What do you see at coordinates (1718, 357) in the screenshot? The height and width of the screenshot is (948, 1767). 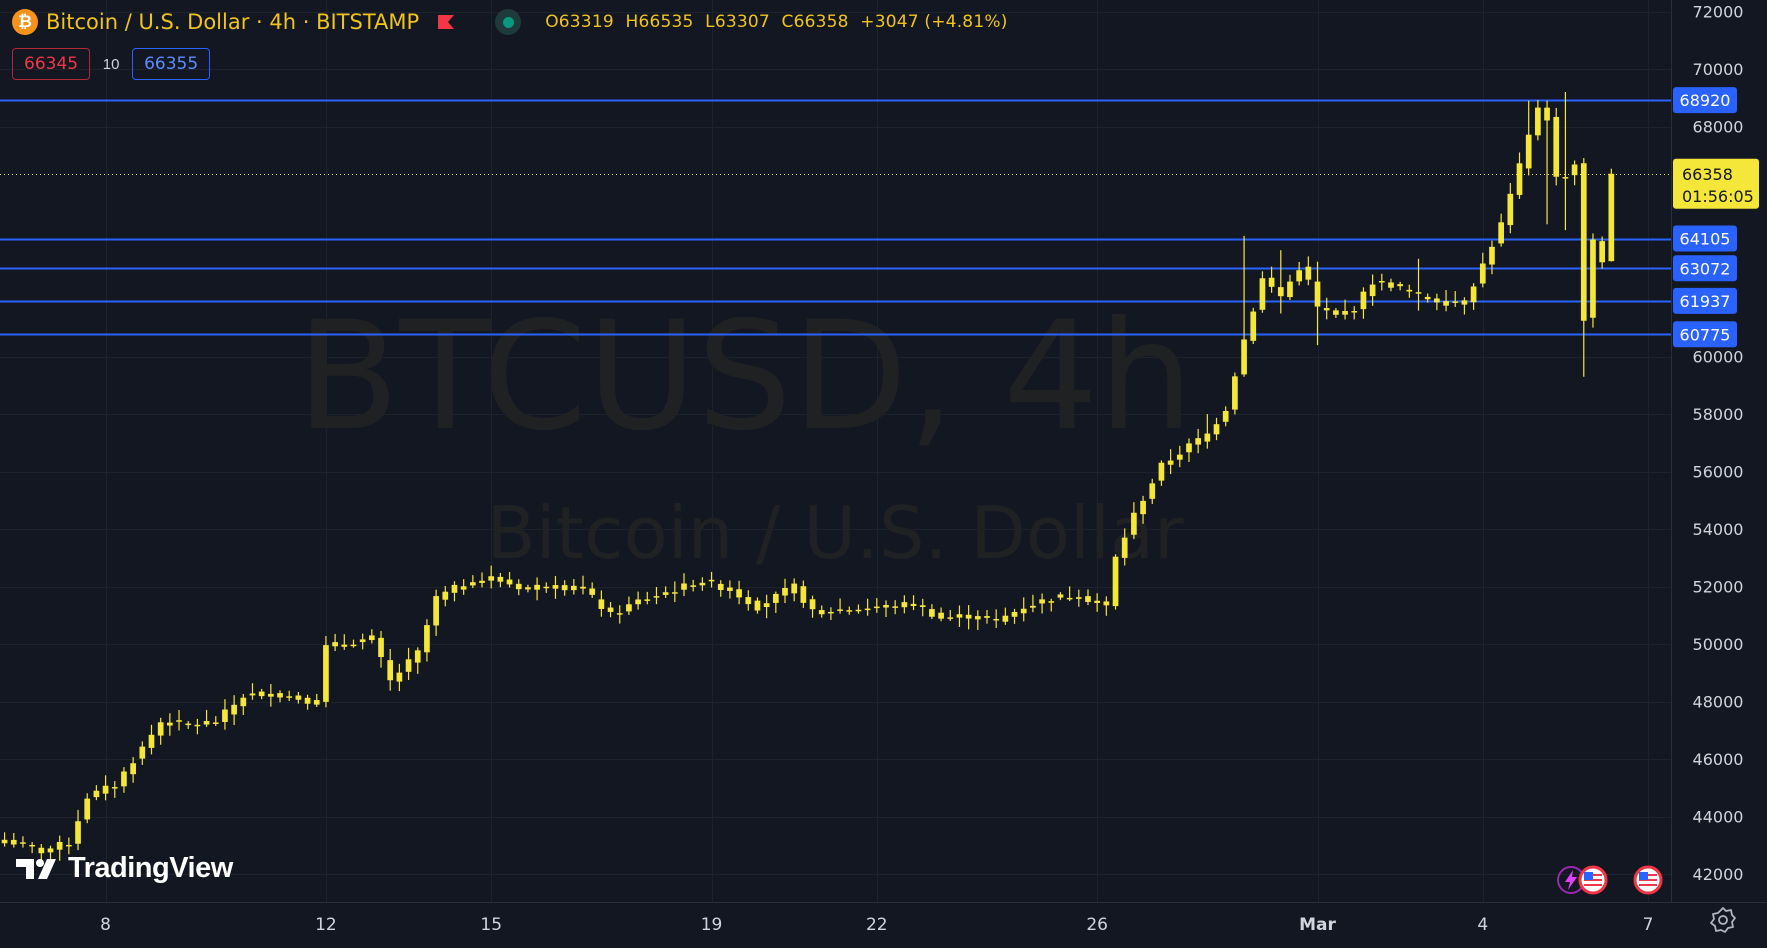 I see `price-tick-label: 60000` at bounding box center [1718, 357].